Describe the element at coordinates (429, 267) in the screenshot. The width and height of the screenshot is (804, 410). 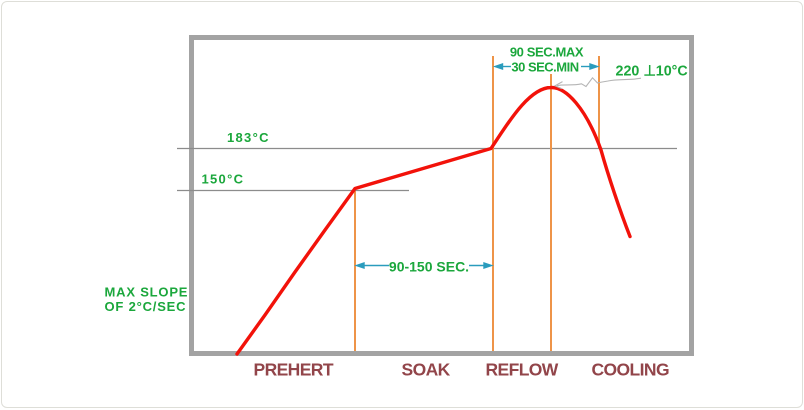
I see `svg-text: 90-150 SEC.` at that location.